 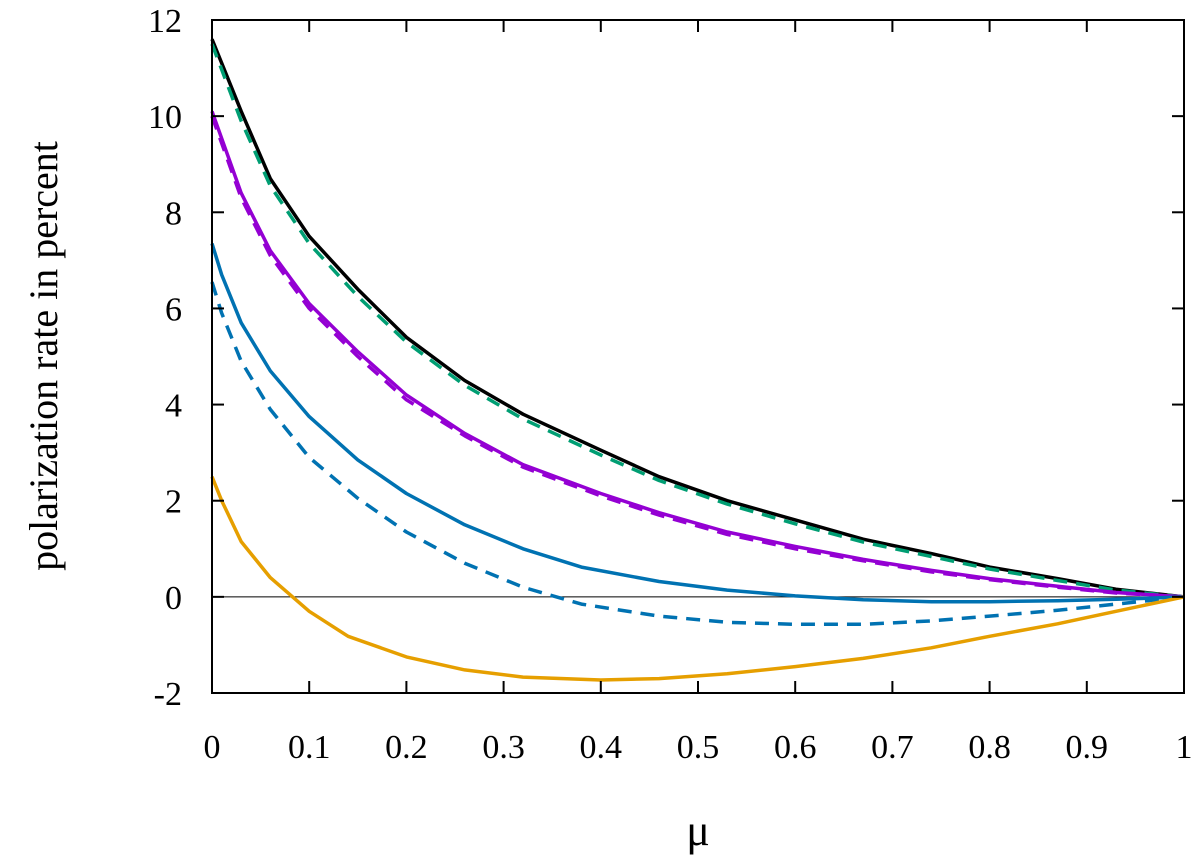 I want to click on y-tick-label: 6, so click(x=173, y=309).